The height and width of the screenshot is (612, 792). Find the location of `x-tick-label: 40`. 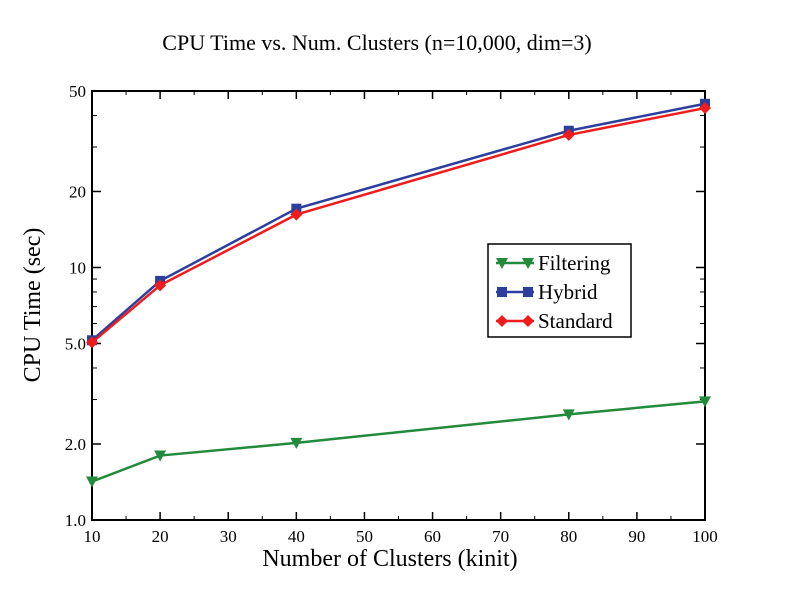

x-tick-label: 40 is located at coordinates (296, 536).